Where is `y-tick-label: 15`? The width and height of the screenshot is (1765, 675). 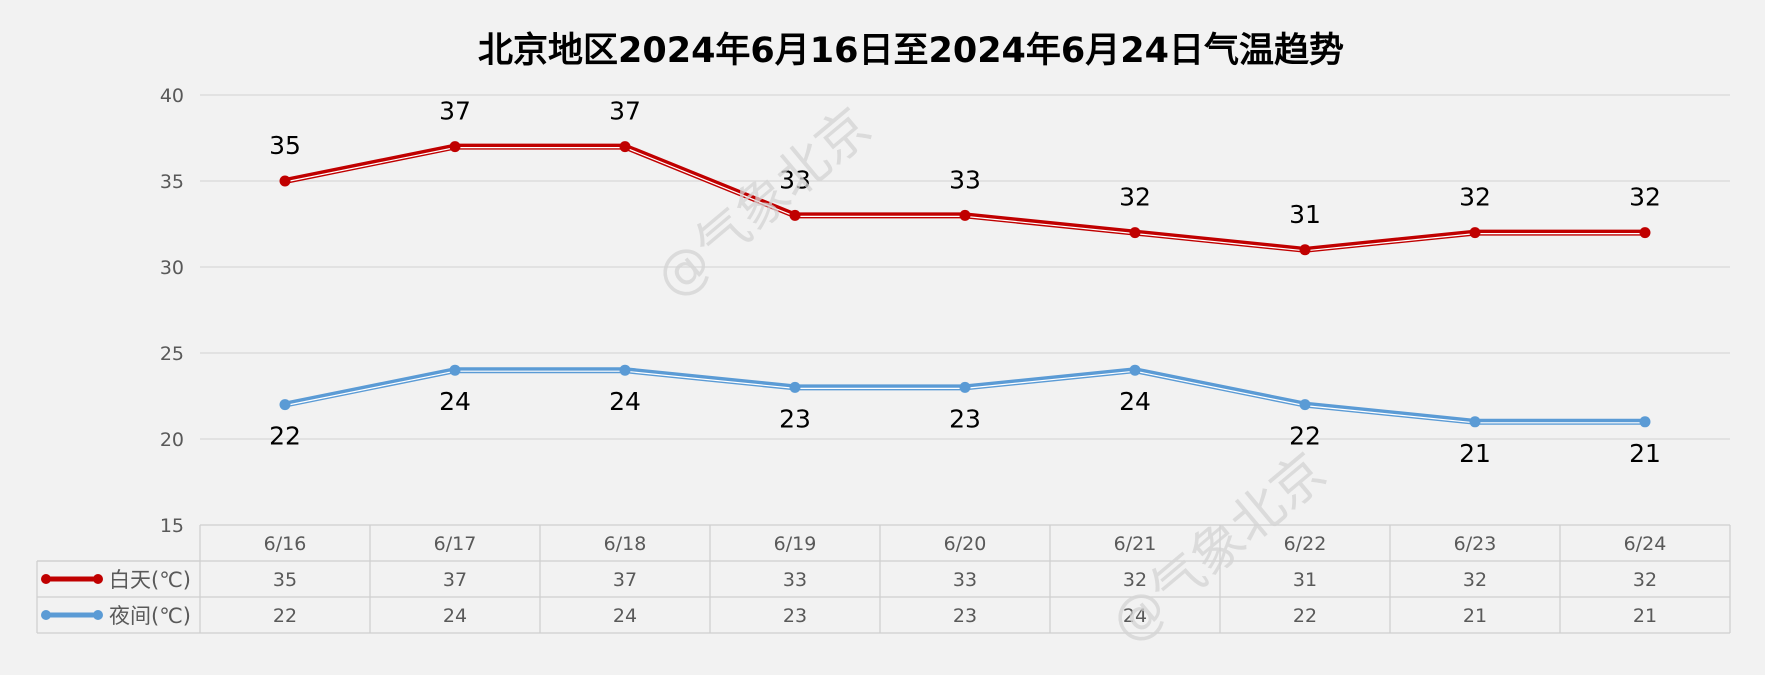
y-tick-label: 15 is located at coordinates (172, 526).